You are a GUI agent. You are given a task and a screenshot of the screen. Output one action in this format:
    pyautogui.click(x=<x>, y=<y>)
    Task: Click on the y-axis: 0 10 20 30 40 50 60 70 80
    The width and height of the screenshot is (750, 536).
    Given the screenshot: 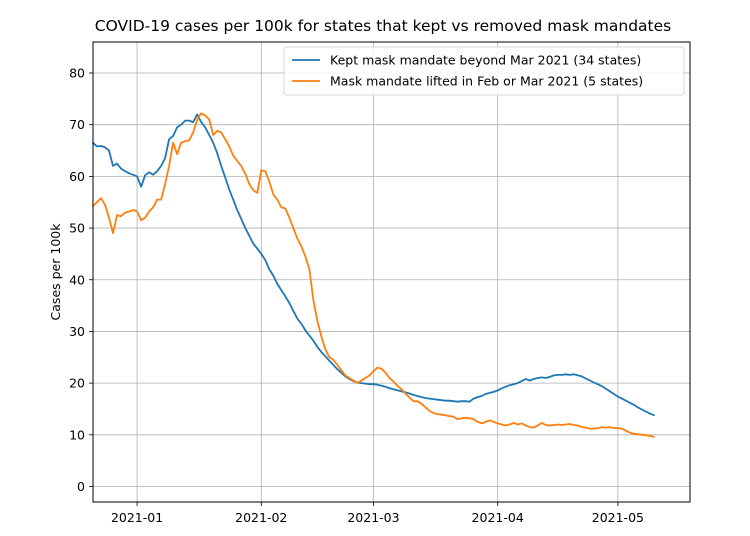 What is the action you would take?
    pyautogui.click(x=81, y=280)
    